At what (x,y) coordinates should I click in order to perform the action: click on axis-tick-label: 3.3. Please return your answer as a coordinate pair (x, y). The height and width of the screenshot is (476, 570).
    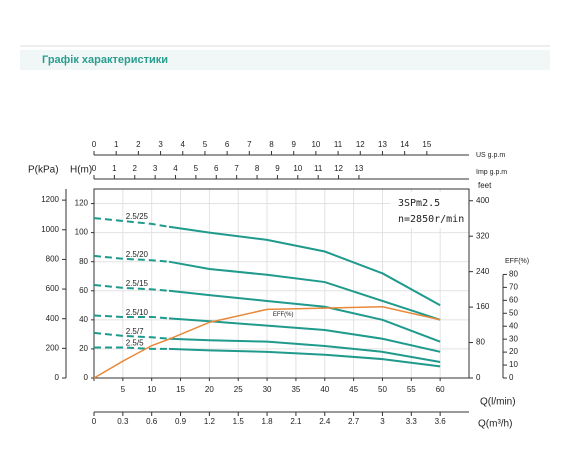
    Looking at the image, I should click on (412, 421).